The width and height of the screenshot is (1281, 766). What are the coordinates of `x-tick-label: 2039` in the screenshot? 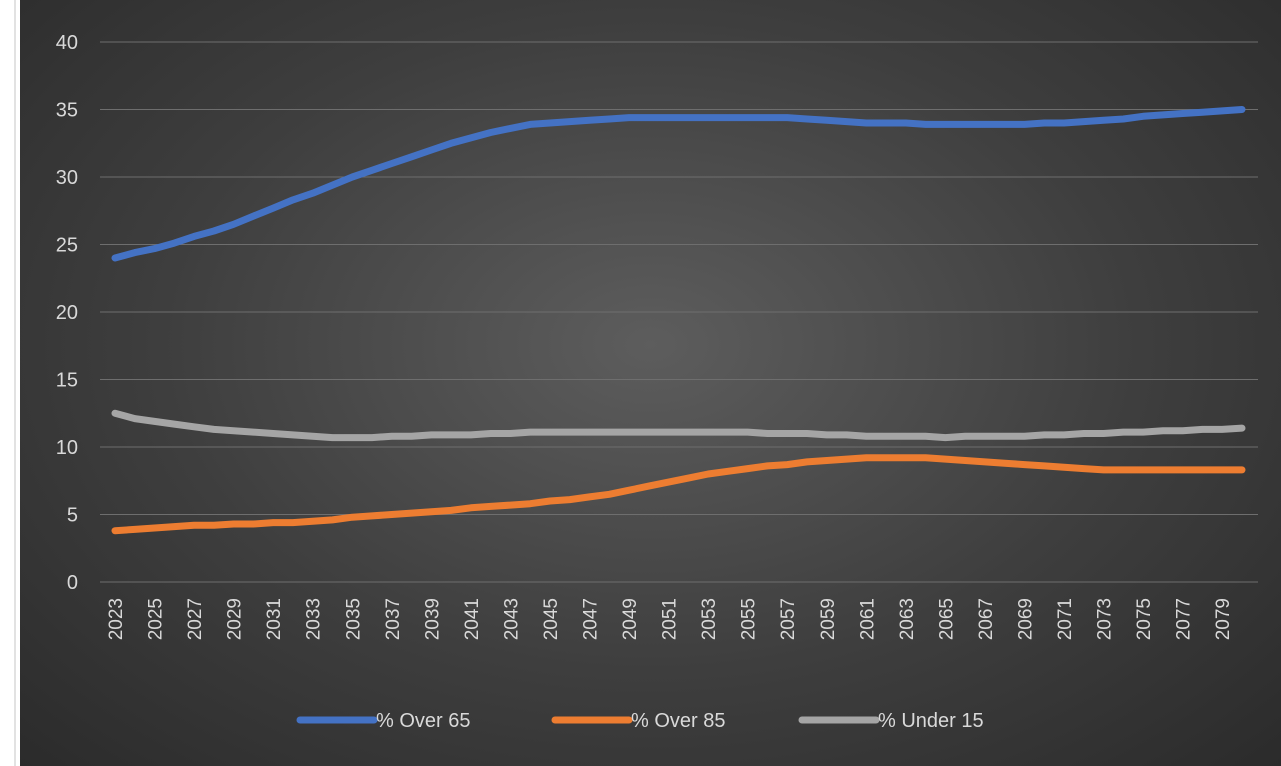 It's located at (432, 619).